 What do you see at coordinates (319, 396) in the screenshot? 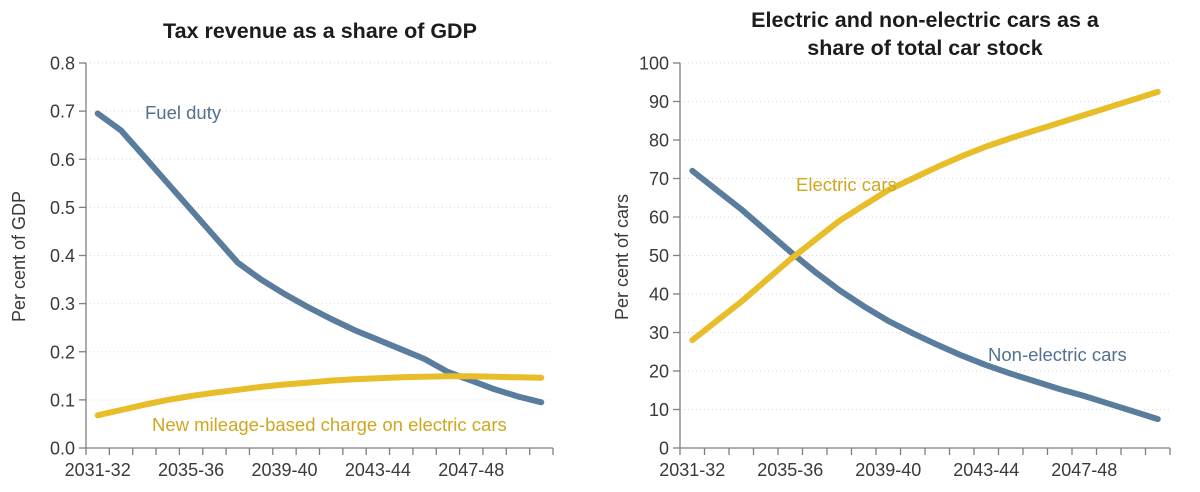
I see `line-new-mileage-based-charge-on-electric-cars` at bounding box center [319, 396].